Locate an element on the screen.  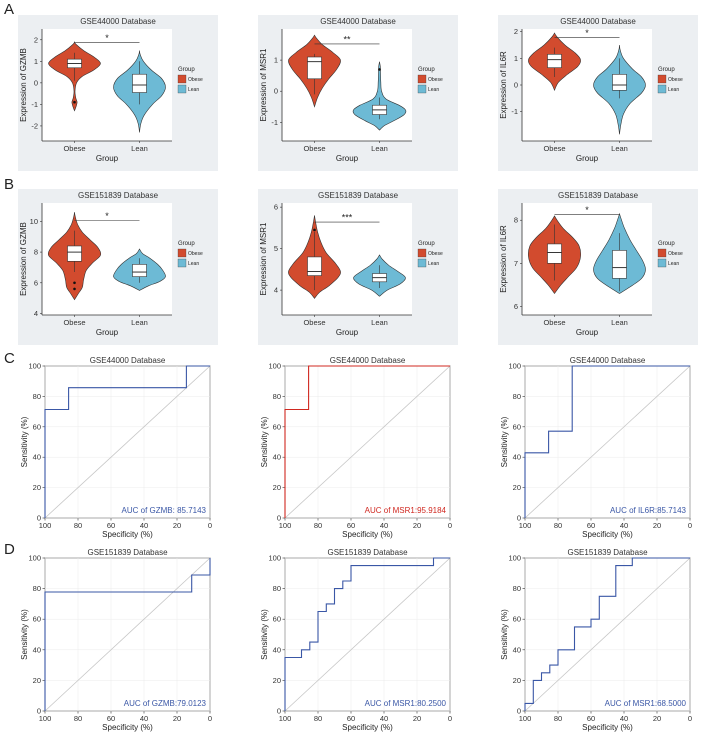
significance-label: ** is located at coordinates (347, 39).